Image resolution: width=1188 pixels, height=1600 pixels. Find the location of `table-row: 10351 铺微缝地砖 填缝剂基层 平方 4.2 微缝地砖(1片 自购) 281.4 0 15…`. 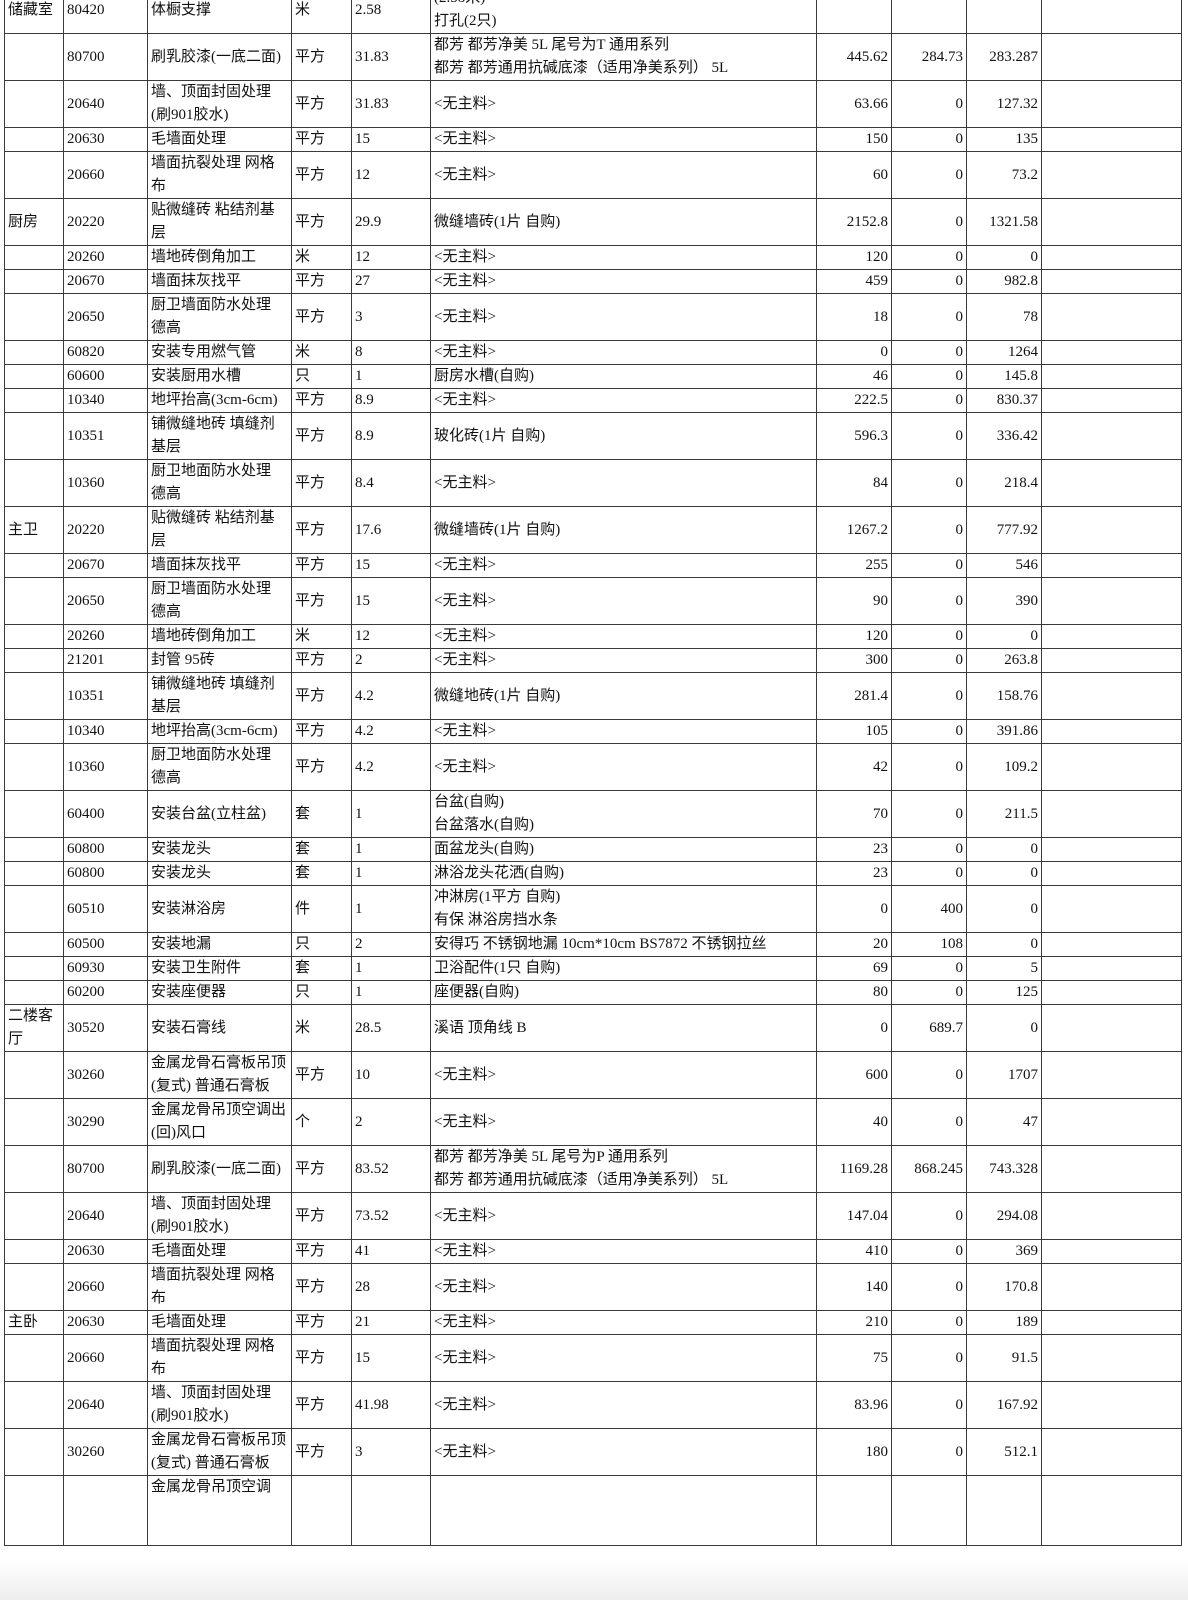

table-row: 10351 铺微缝地砖 填缝剂基层 平方 4.2 微缝地砖(1片 自购) 281.4 0 15… is located at coordinates (593, 696).